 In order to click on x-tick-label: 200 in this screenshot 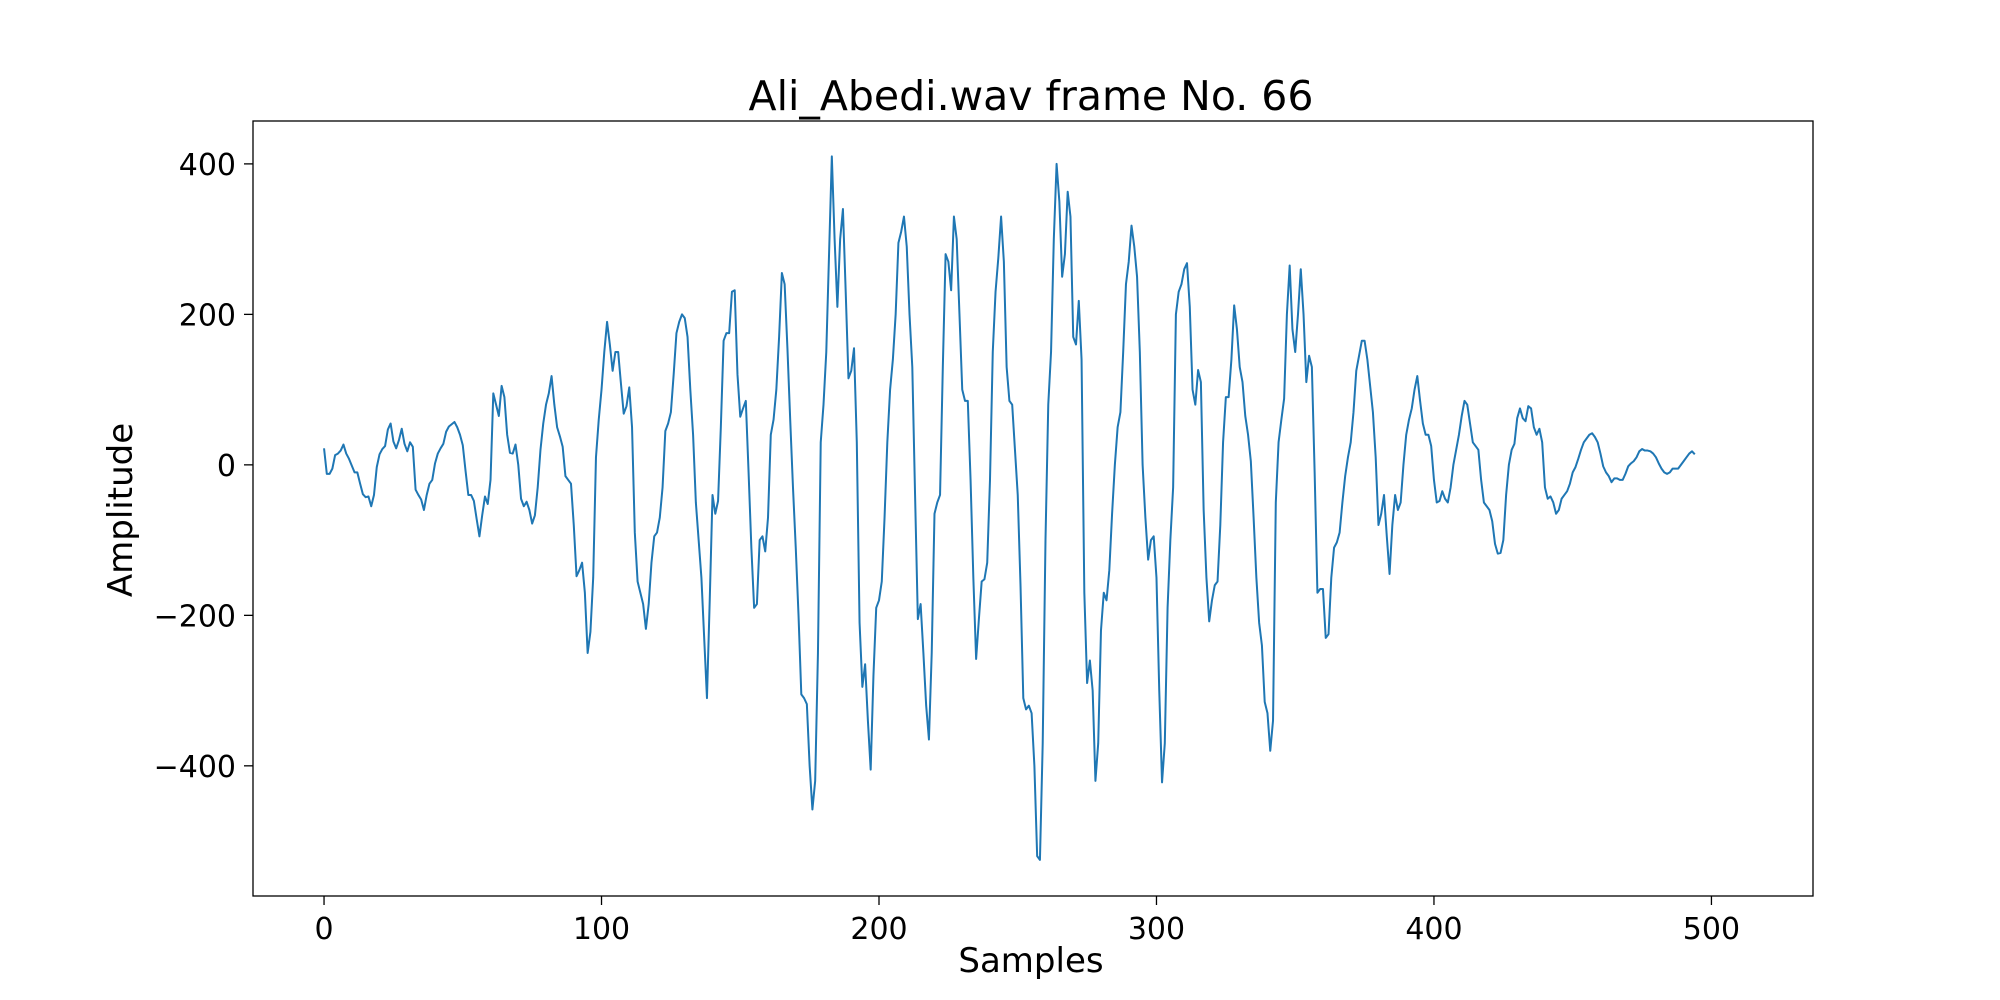, I will do `click(878, 929)`.